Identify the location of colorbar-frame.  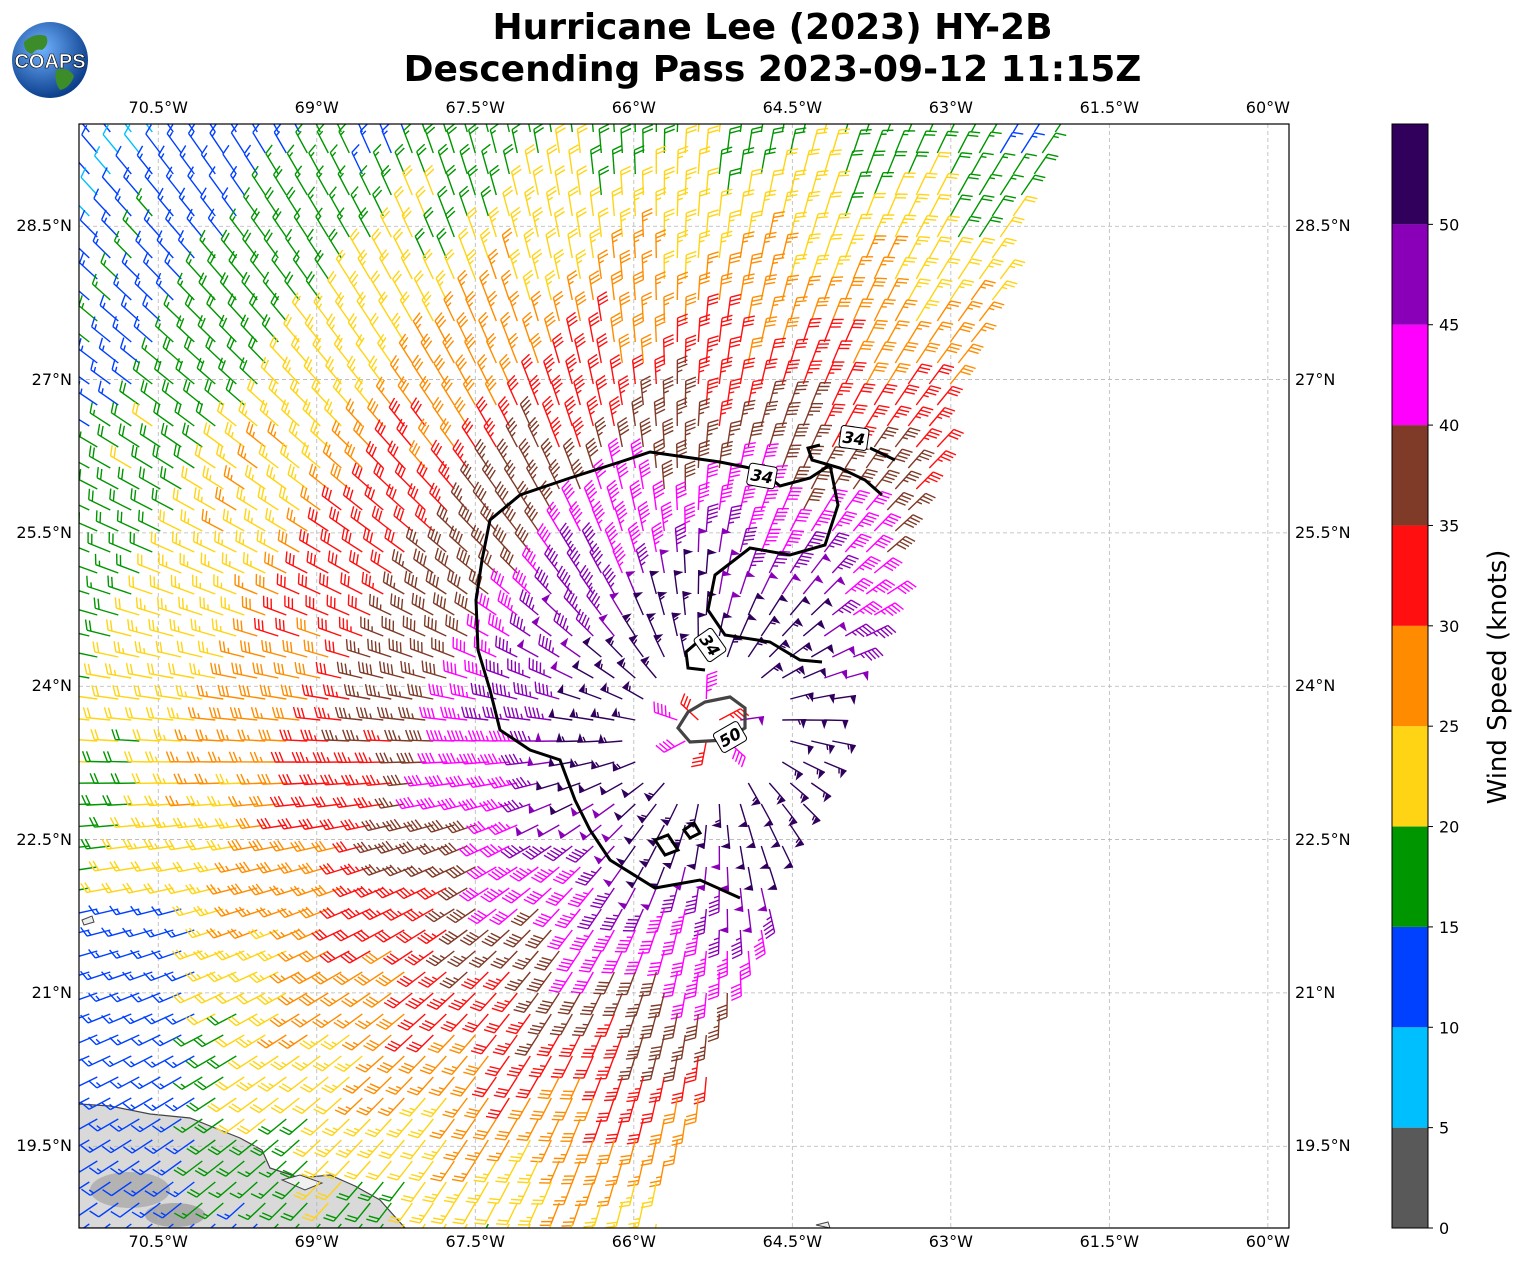
(1410, 676).